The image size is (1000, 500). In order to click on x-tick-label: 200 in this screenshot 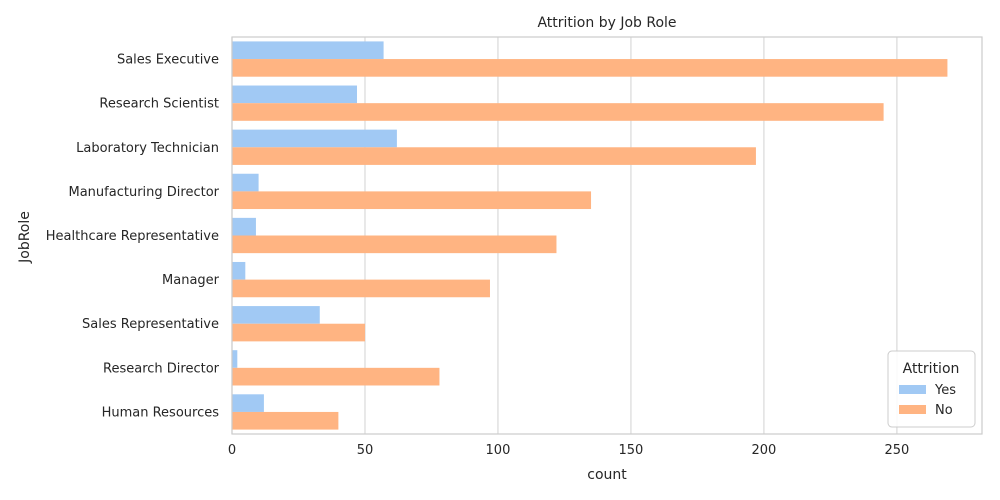, I will do `click(764, 450)`.